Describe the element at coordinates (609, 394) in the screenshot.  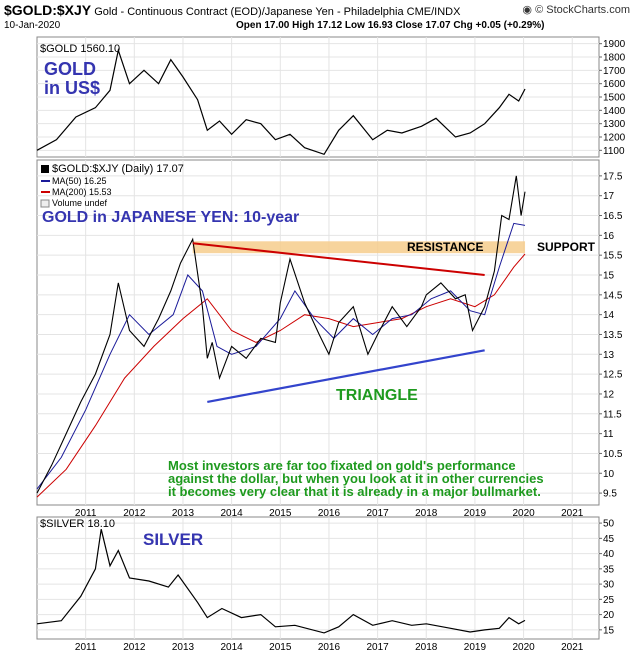
I see `ytick-label: 12` at that location.